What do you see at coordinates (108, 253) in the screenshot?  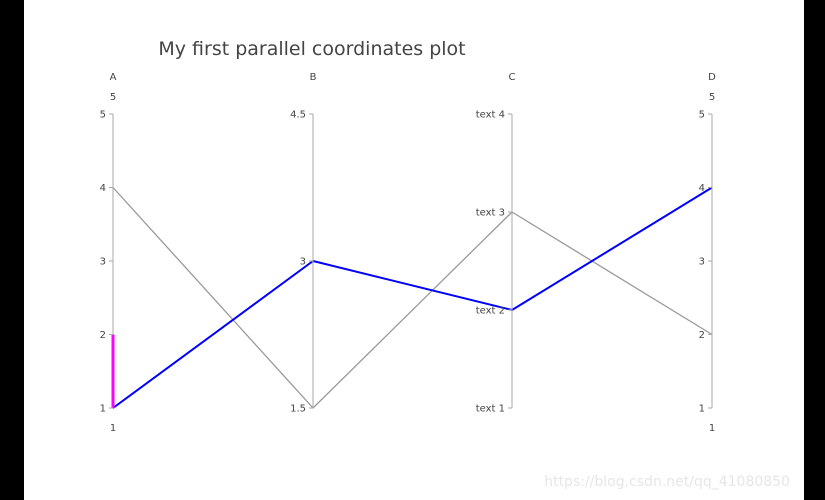 I see `axis-a: 1 2 3 4 5 A 5 1` at bounding box center [108, 253].